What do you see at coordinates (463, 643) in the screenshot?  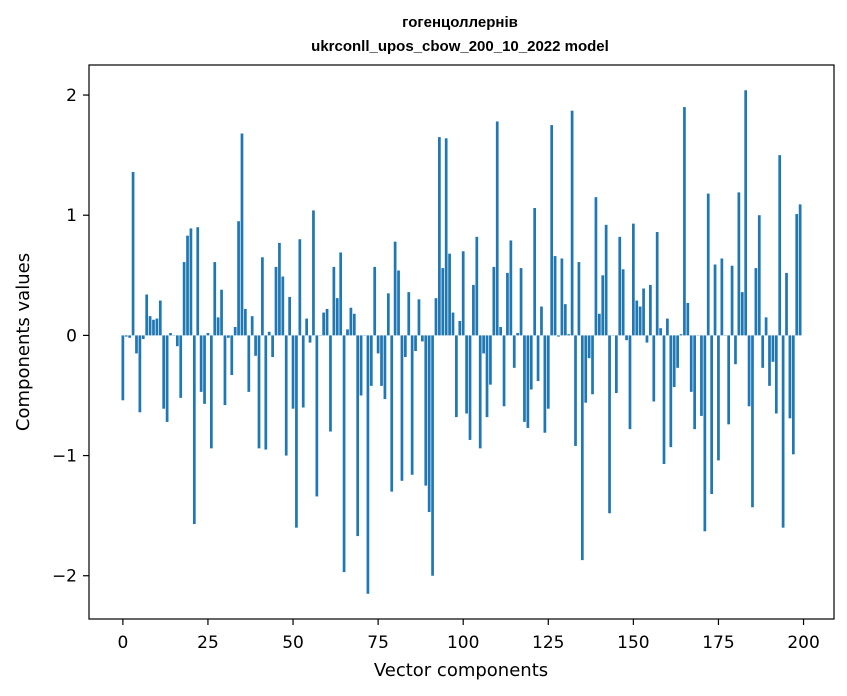 I see `x-tick-label: 100` at bounding box center [463, 643].